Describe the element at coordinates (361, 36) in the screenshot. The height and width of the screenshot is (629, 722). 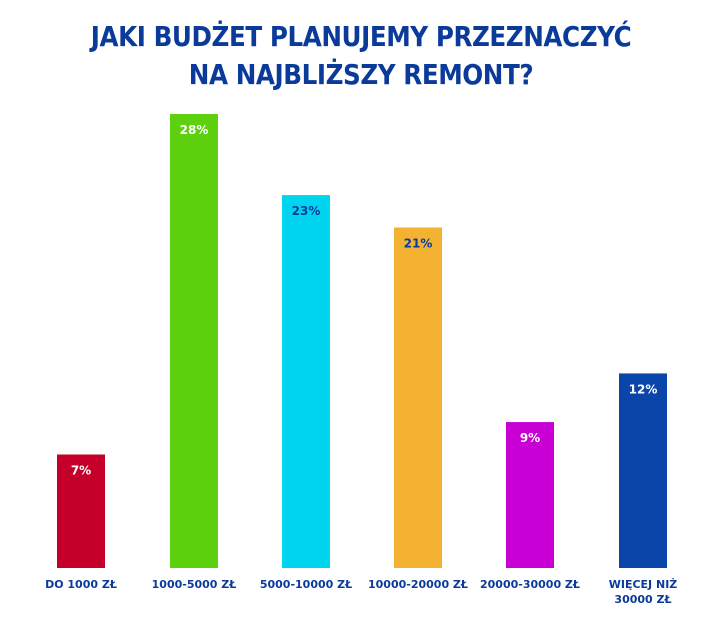
I see `chart-title-line-1: JAKI BUDŻET PLANUJEMY PRZEZNACZYĆ` at that location.